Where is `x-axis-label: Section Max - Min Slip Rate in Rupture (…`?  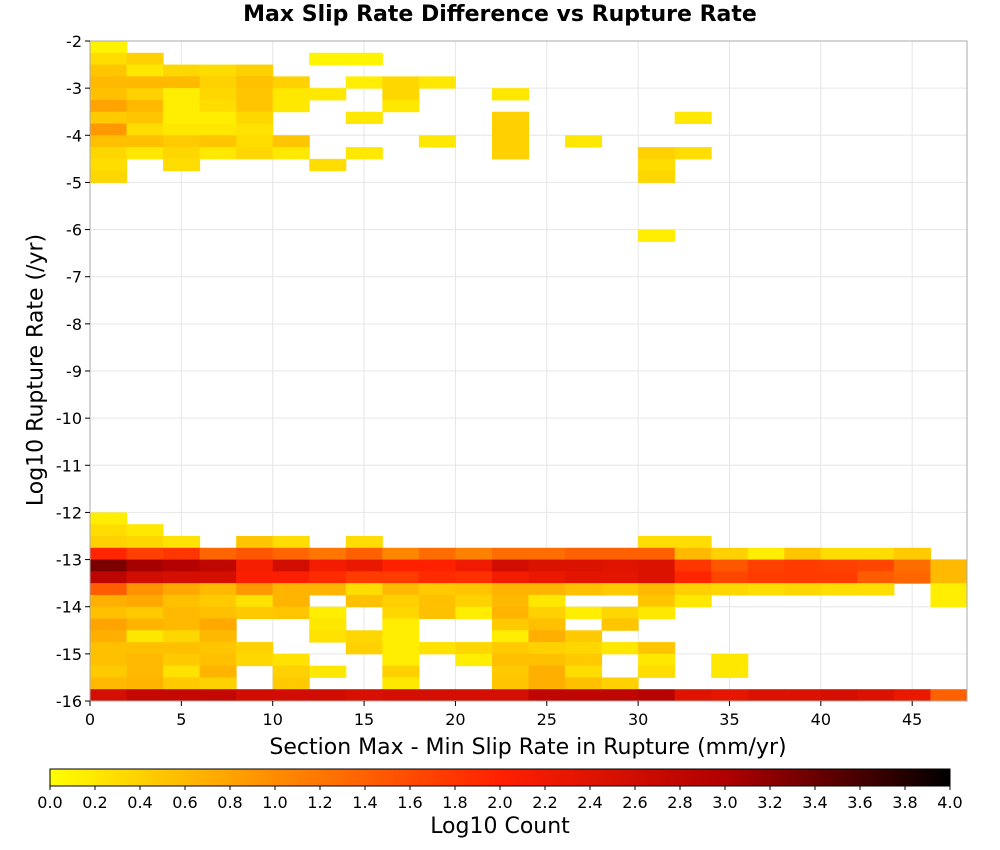 x-axis-label: Section Max - Min Slip Rate in Rupture (… is located at coordinates (528, 747).